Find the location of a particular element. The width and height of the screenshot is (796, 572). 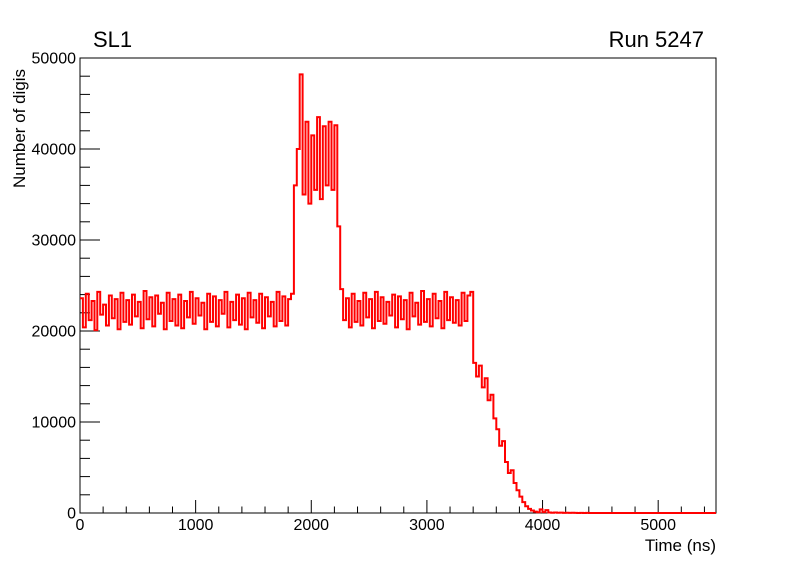

pad-title: SL1 is located at coordinates (113, 39).